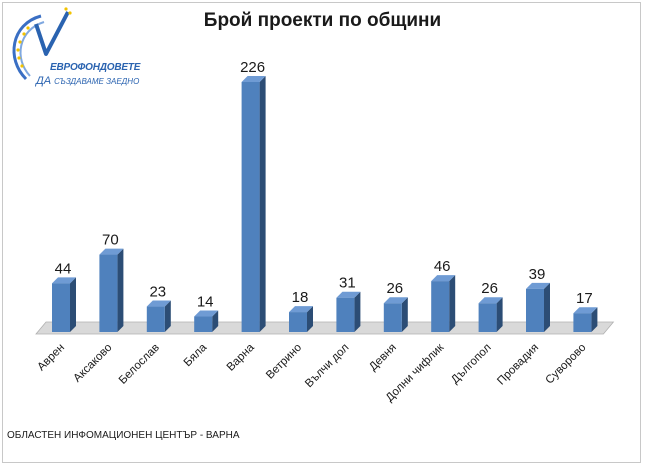 The image size is (645, 467). I want to click on logo-text-line2: ДА СЪЗДАВАМЕ ЗАЕДНО, so click(87, 81).